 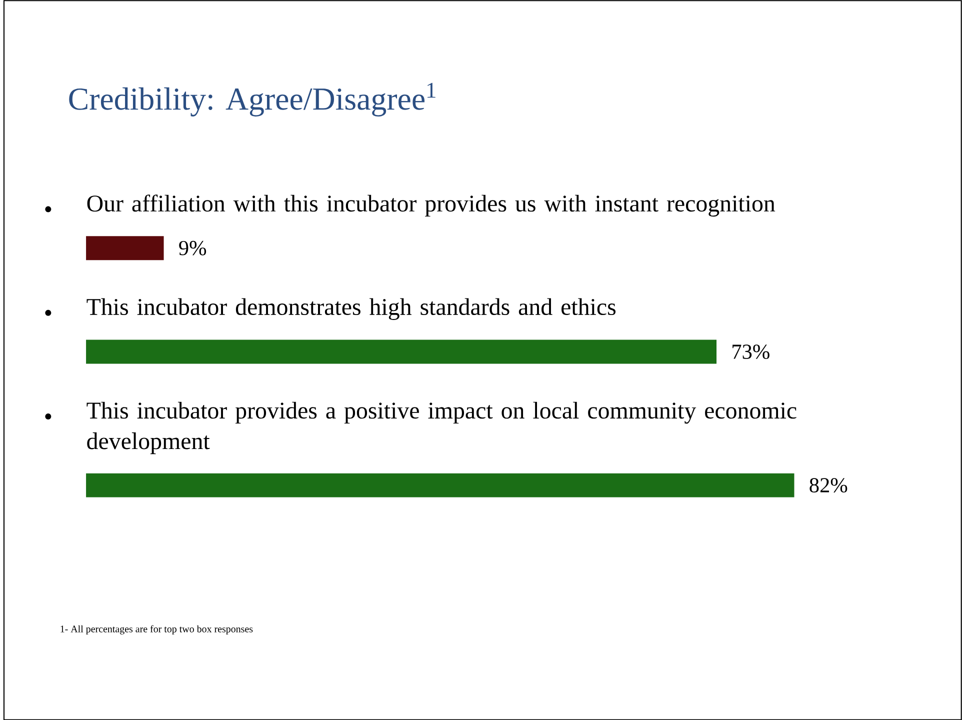 What do you see at coordinates (252, 99) in the screenshot?
I see `chart-title: Credibility: Agree/Disagree$^{1}$` at bounding box center [252, 99].